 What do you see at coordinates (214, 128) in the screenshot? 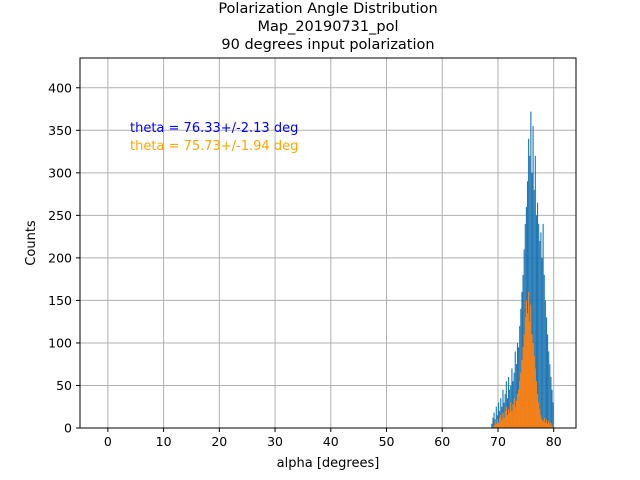
I see `annotation-text: theta = 76.33+/-2.13 deg` at bounding box center [214, 128].